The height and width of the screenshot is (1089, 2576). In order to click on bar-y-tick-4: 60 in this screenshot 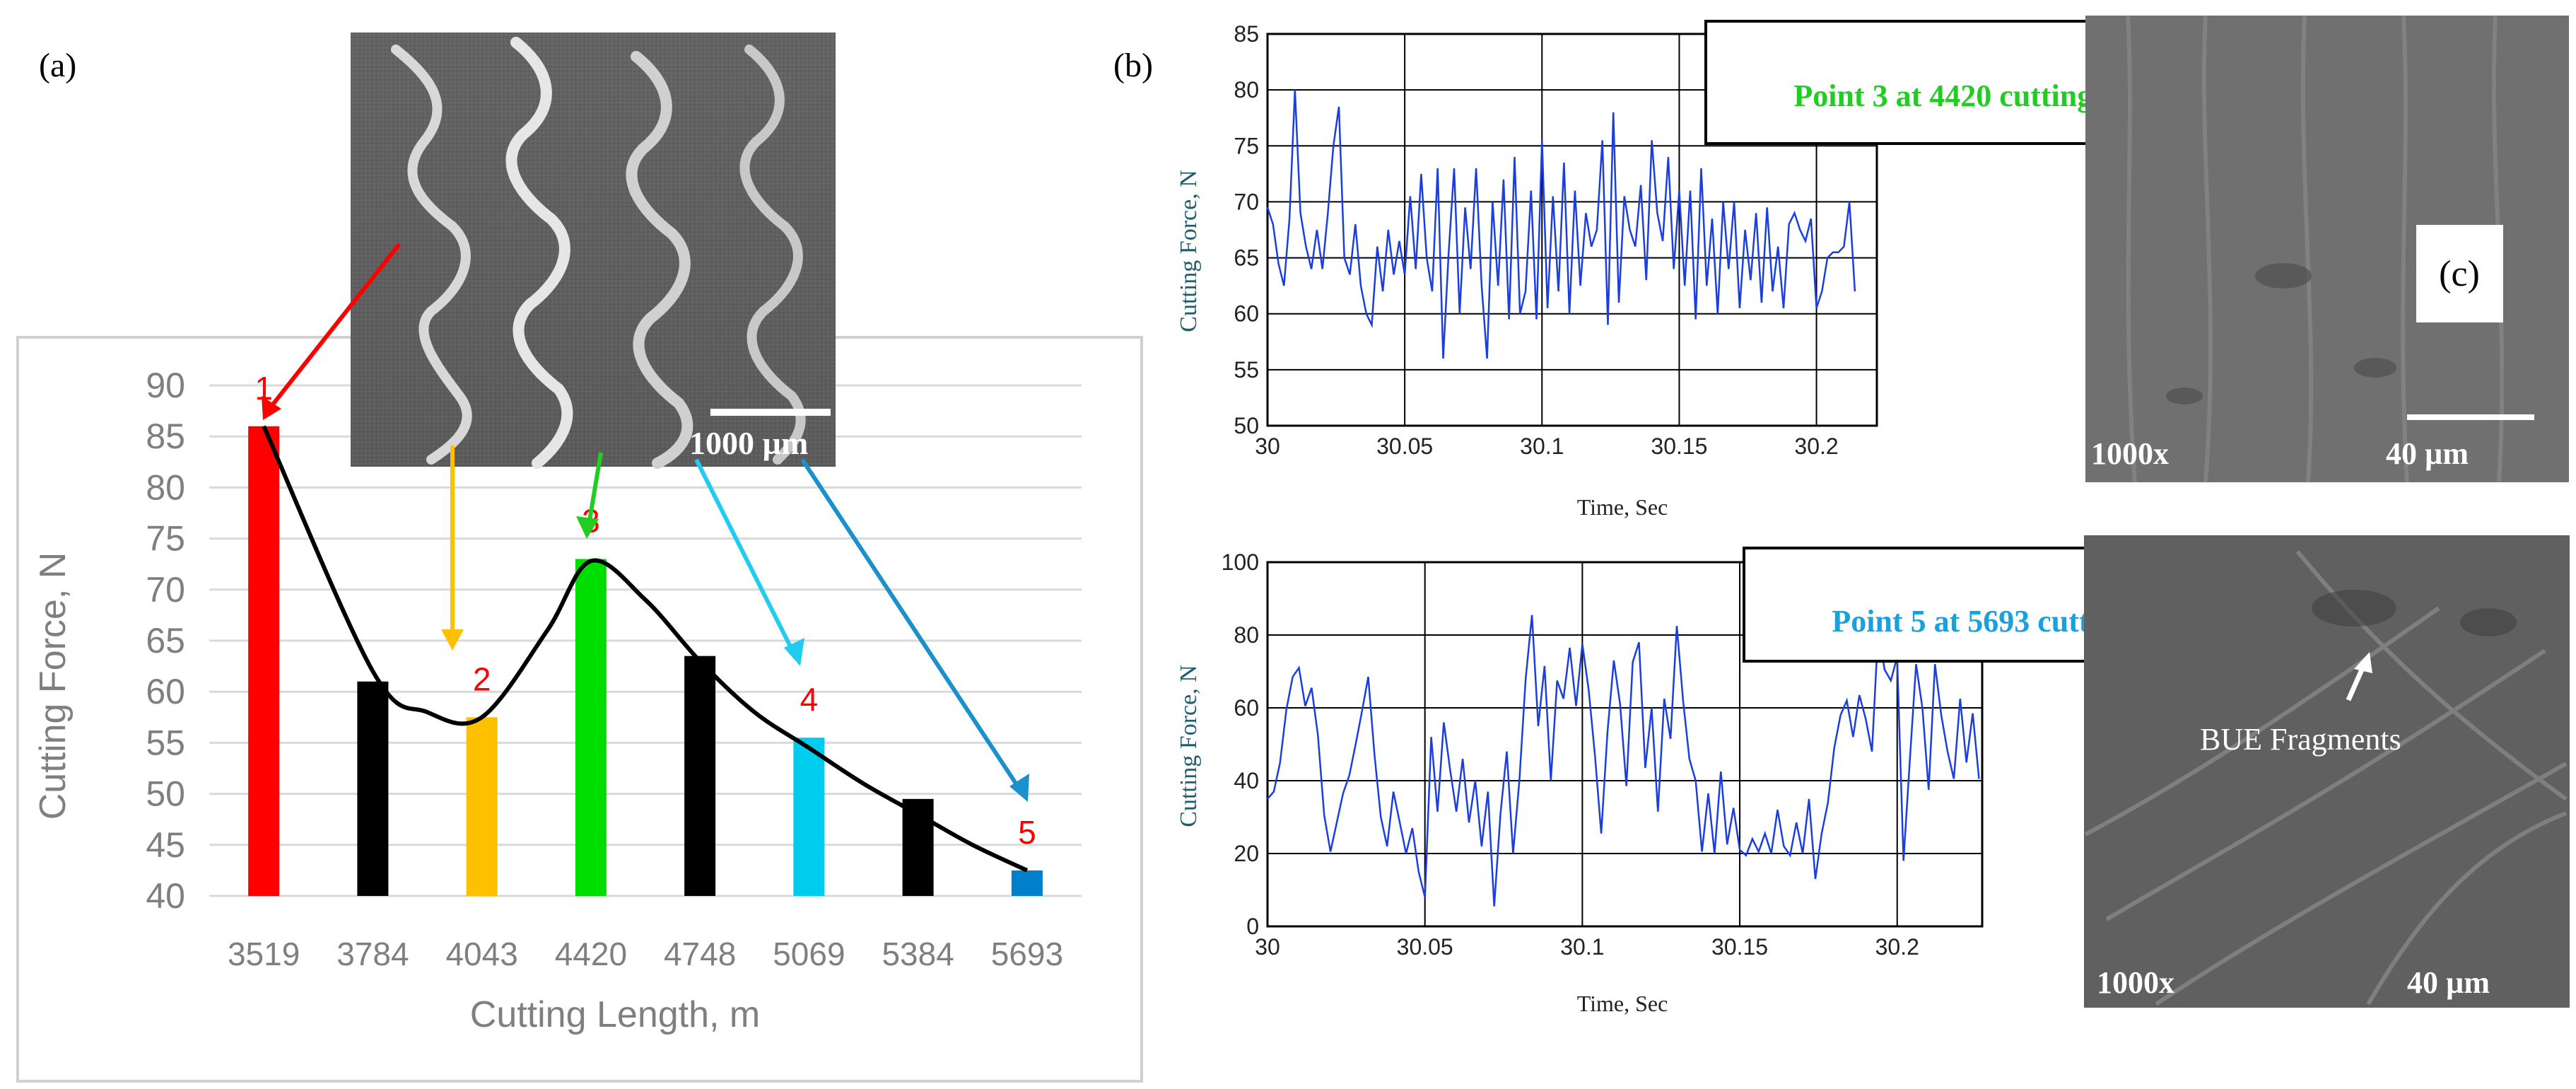, I will do `click(165, 691)`.